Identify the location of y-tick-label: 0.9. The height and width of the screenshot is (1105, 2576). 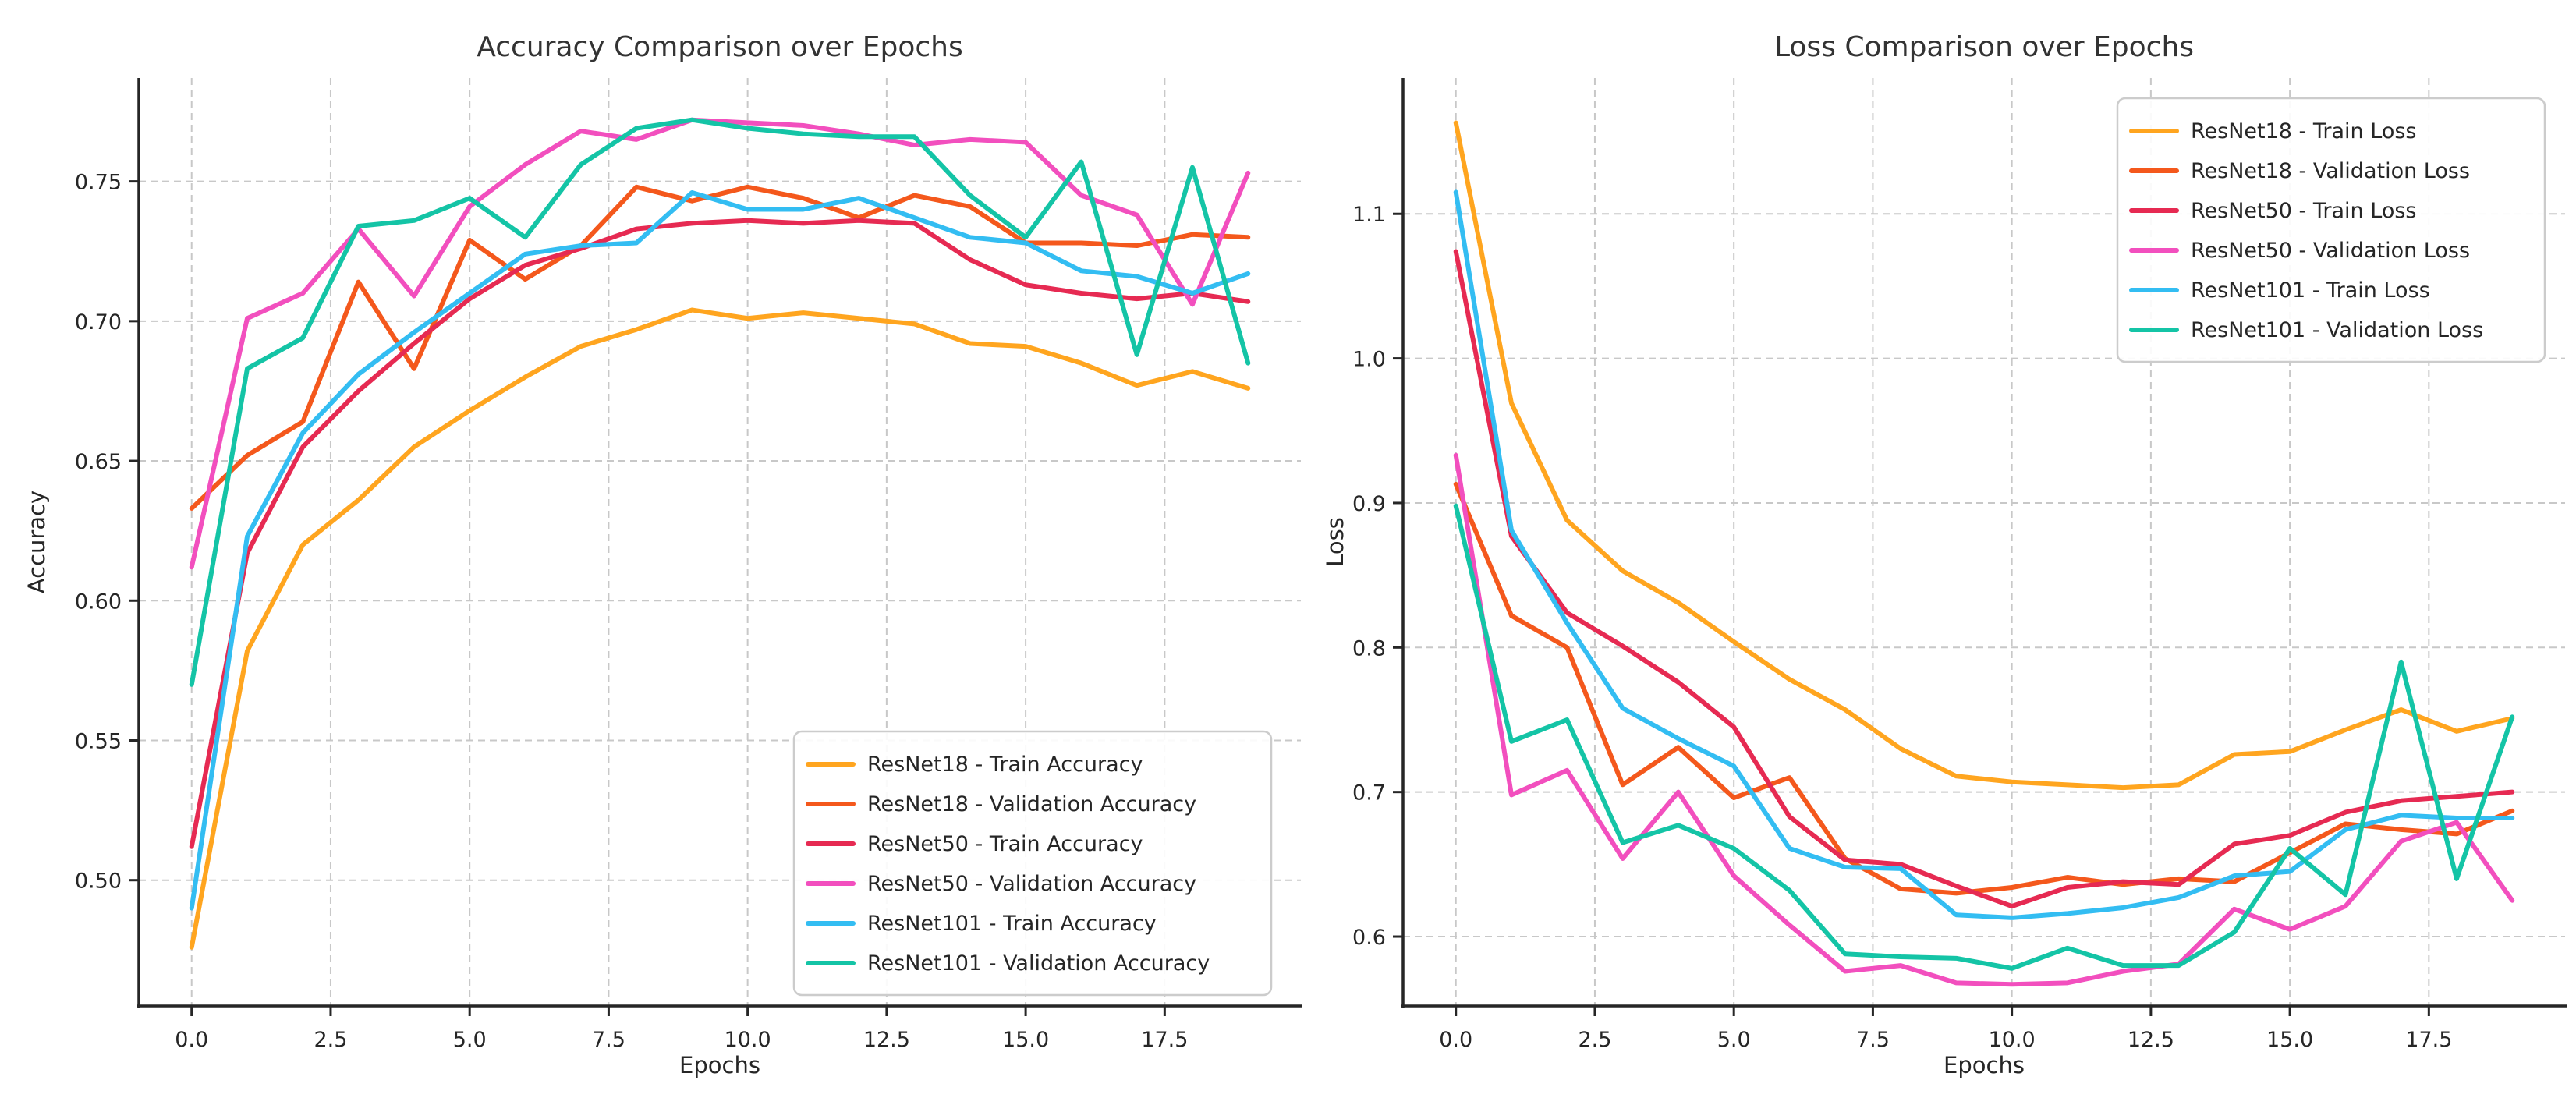
(1369, 504).